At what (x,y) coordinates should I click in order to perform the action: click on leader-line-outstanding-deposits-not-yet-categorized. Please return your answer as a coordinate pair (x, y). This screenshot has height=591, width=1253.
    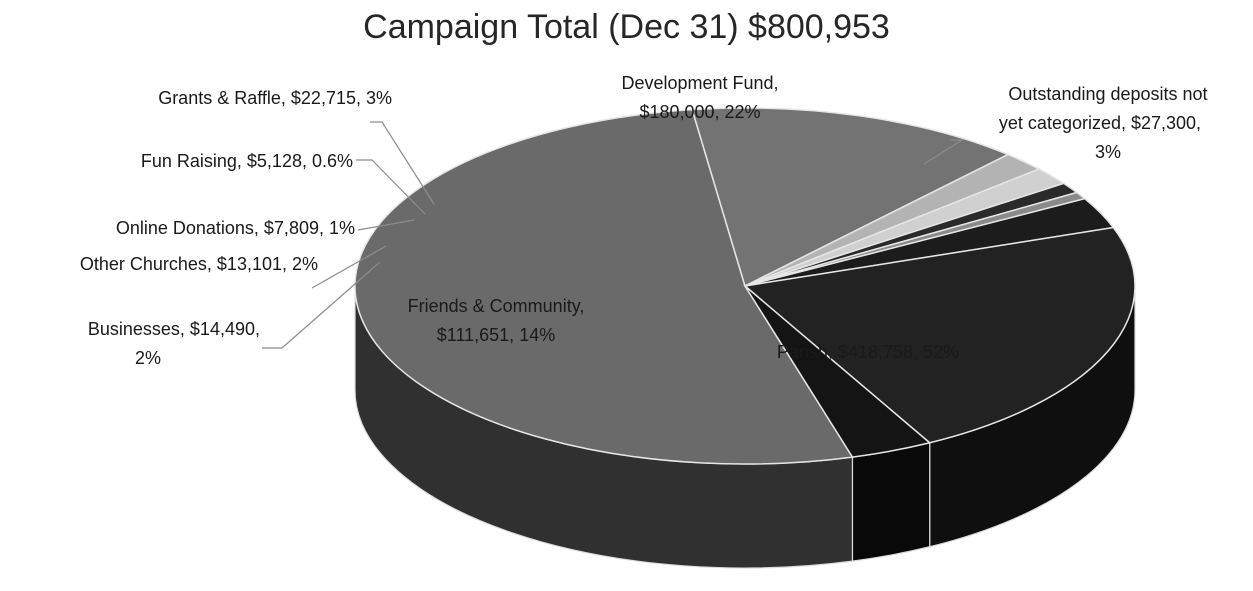
    Looking at the image, I should click on (944, 152).